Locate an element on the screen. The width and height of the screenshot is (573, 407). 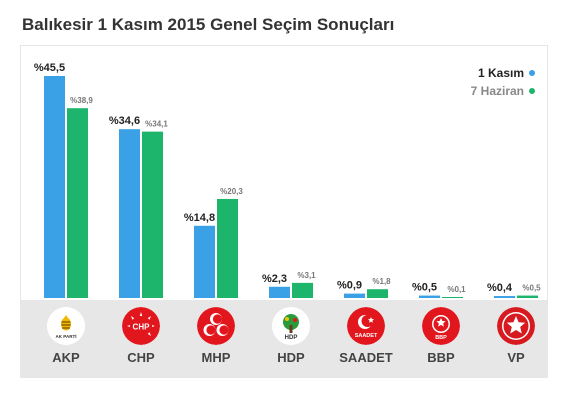
party-akp: AK PARTİ AKP is located at coordinates (66, 338).